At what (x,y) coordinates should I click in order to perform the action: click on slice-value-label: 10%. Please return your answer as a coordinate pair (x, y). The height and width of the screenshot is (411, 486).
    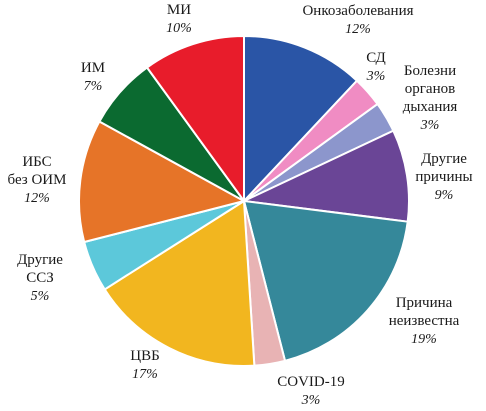
    Looking at the image, I should click on (179, 28).